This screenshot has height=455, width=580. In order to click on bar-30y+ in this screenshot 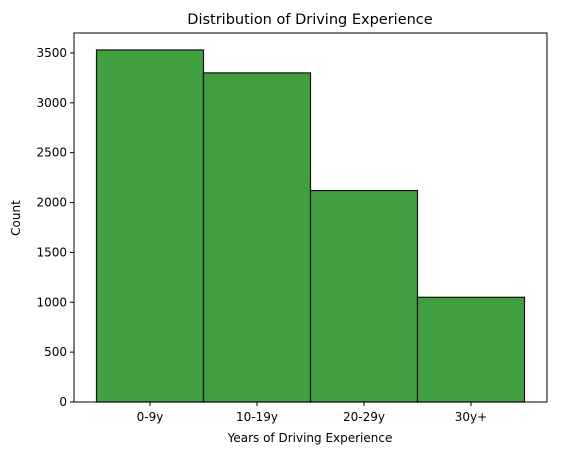, I will do `click(471, 349)`.